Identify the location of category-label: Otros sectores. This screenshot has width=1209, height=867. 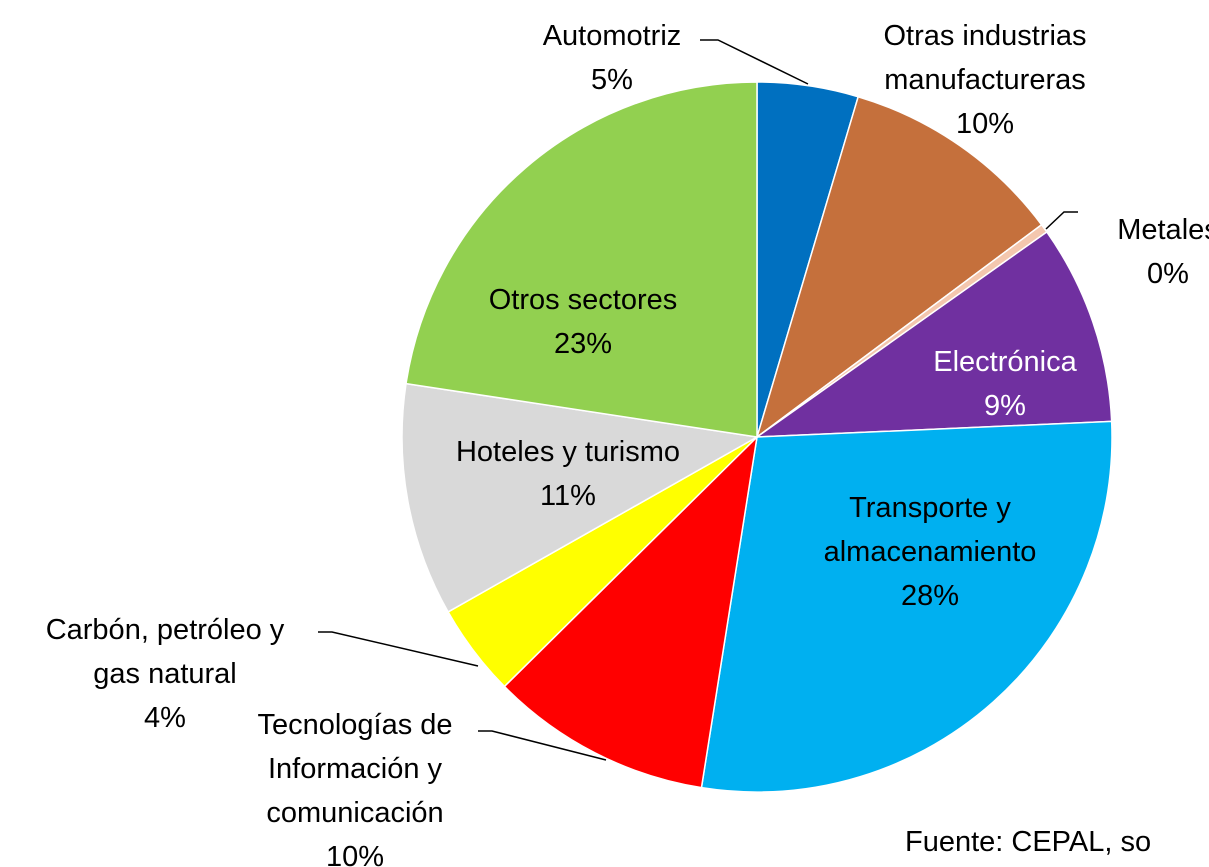
(583, 300).